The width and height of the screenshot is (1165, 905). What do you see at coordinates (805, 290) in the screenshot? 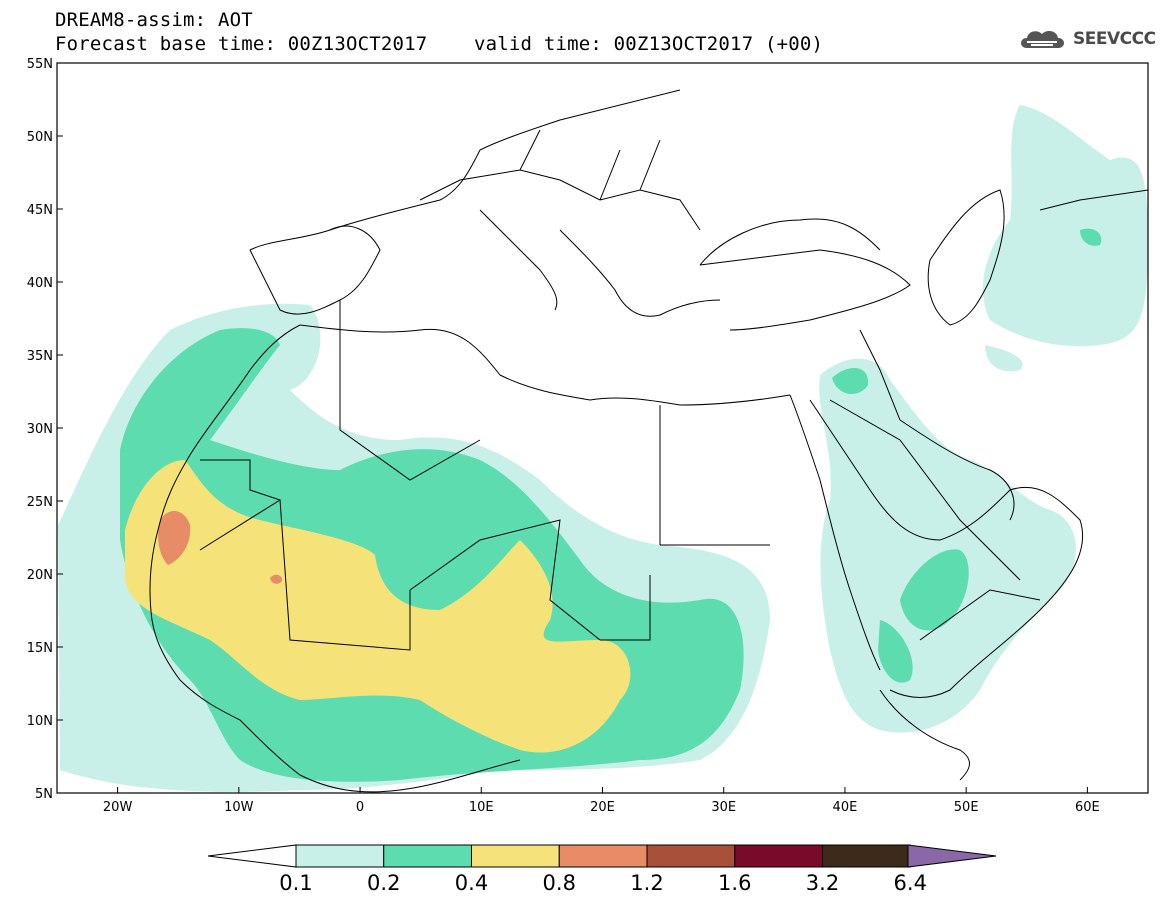
I see `coastline-turkey` at bounding box center [805, 290].